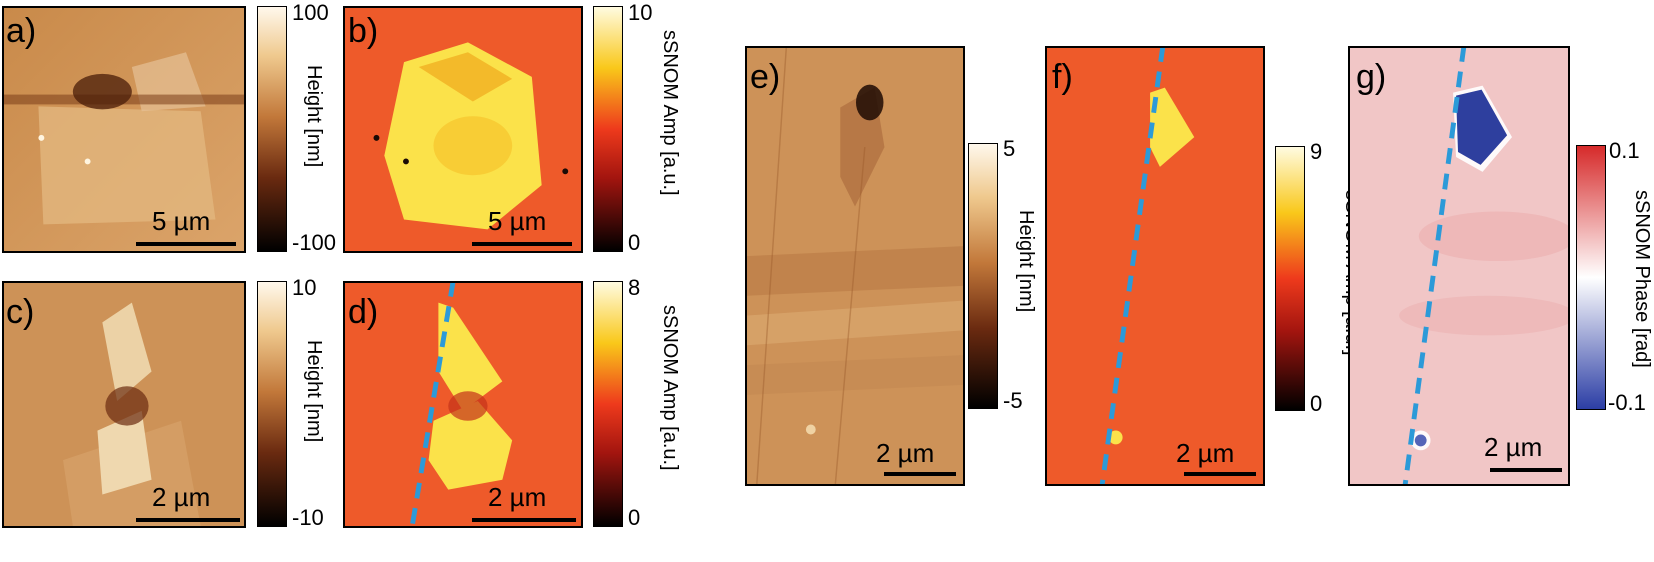  What do you see at coordinates (640, 12) in the screenshot?
I see `colorbar-b-max: 10` at bounding box center [640, 12].